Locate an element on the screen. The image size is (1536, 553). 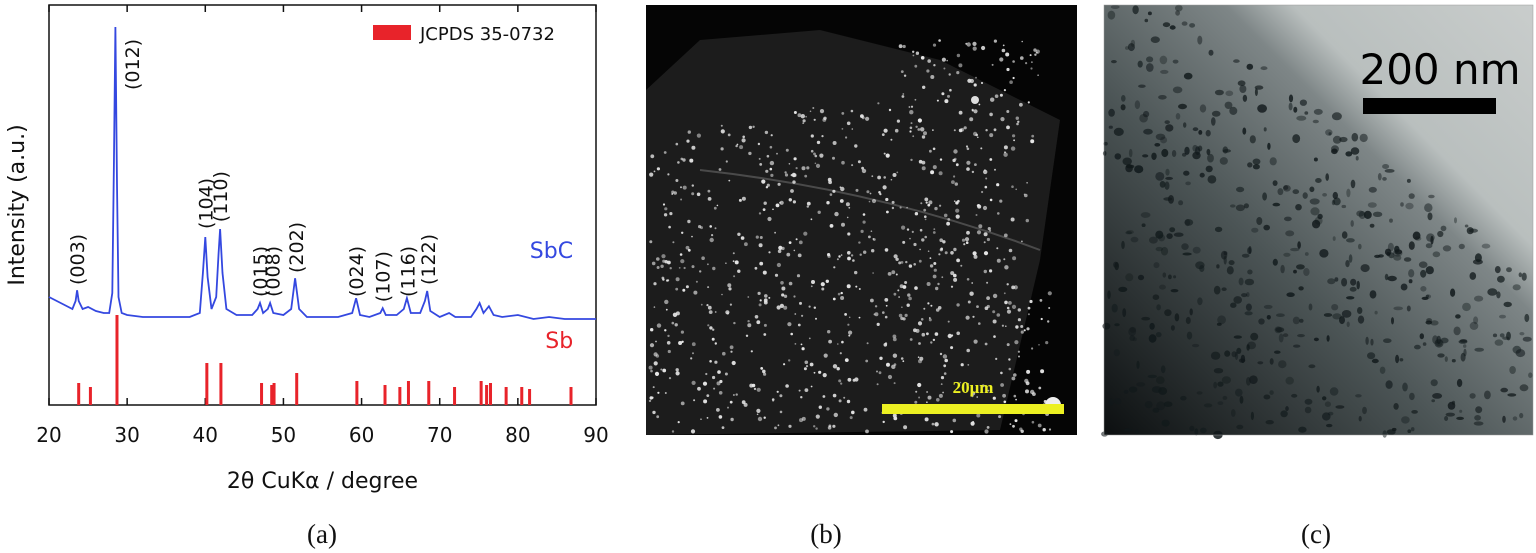
peak-label: (024) is located at coordinates (357, 271).